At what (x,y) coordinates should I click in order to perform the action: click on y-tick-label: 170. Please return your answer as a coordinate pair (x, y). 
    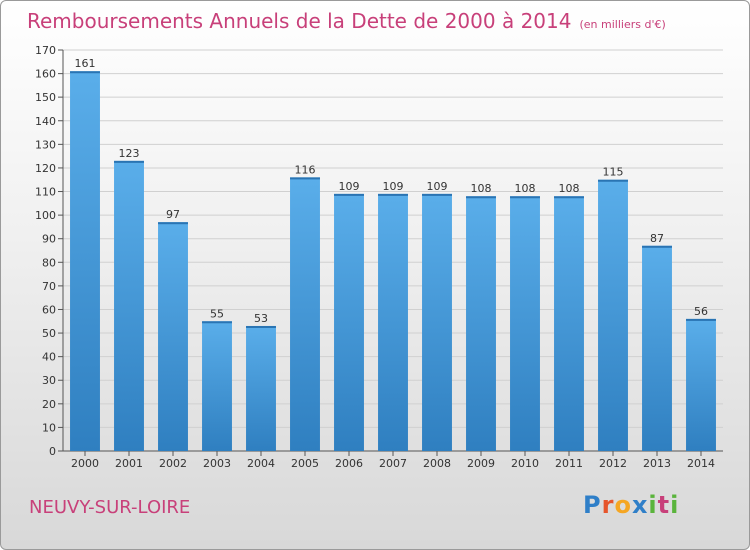
    Looking at the image, I should click on (45, 50).